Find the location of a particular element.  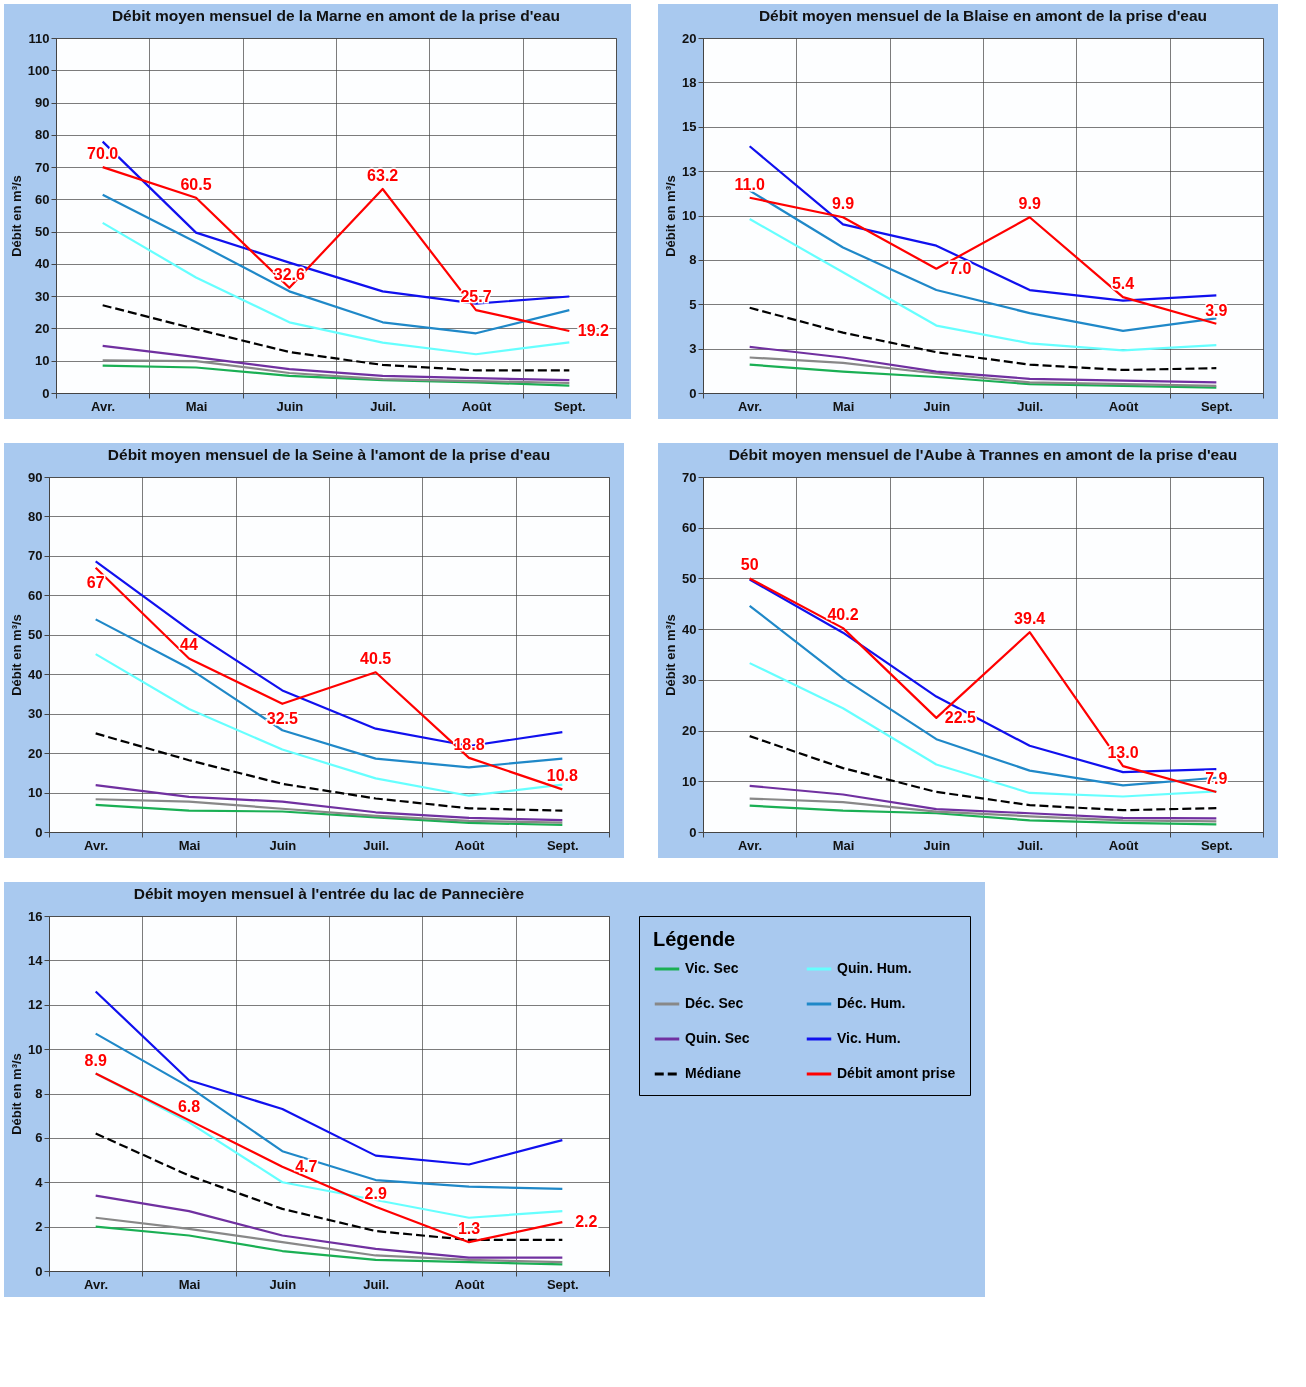

data-label: 4.7 is located at coordinates (306, 1166).